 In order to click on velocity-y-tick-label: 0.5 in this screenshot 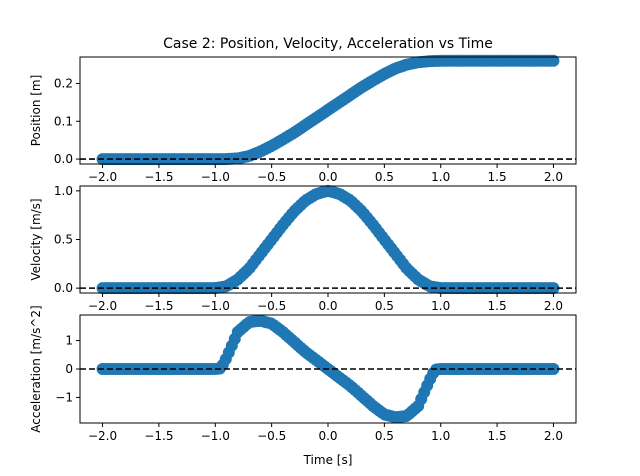, I will do `click(63, 240)`.